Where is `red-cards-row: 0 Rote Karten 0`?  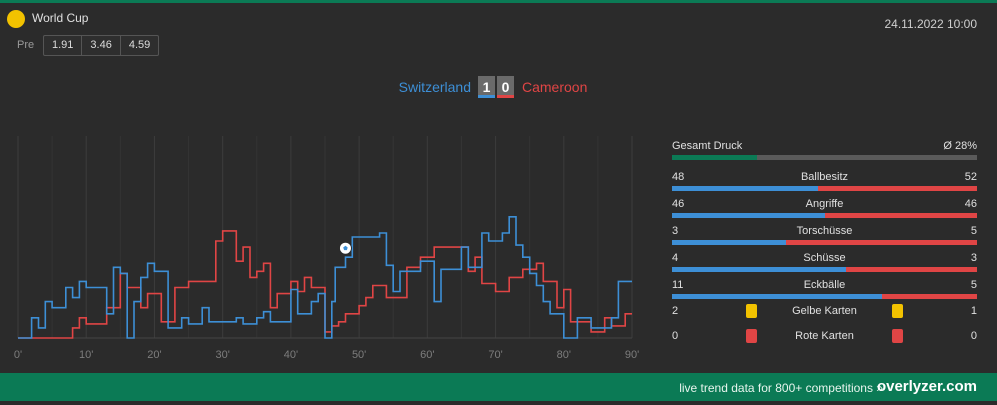
red-cards-row: 0 Rote Karten 0 is located at coordinates (824, 337).